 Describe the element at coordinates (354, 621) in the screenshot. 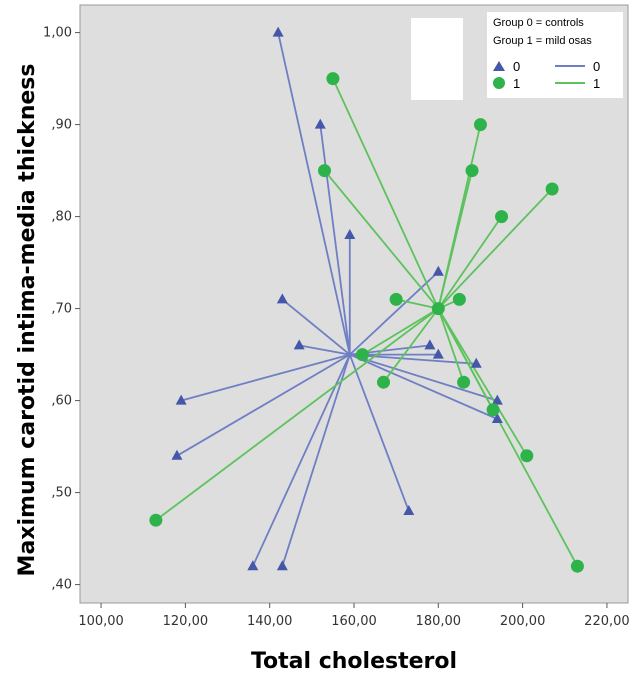

I see `x-tick-label: 160,00` at that location.